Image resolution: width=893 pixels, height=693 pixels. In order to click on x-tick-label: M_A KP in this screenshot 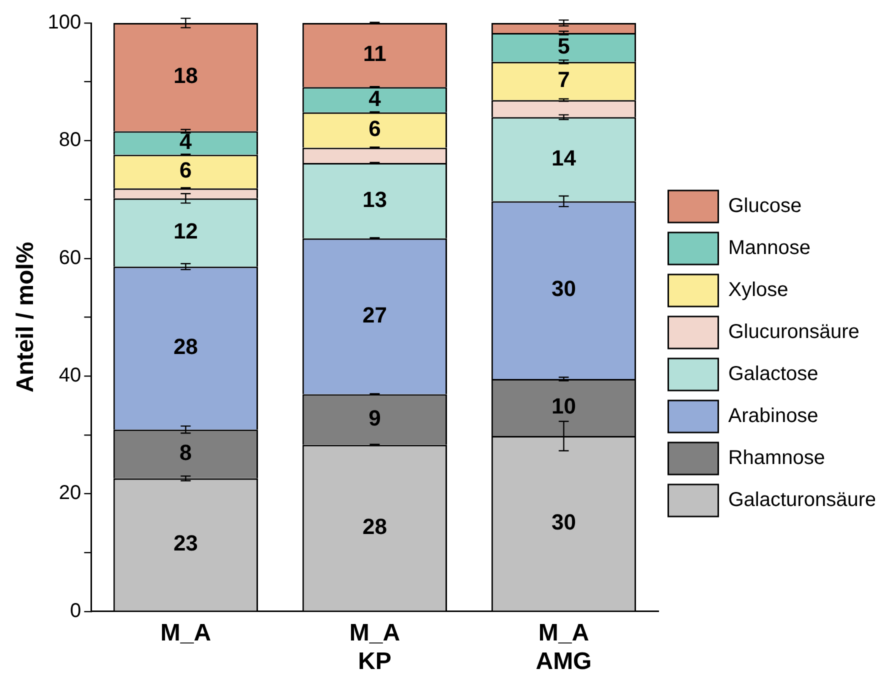, I will do `click(374, 647)`.